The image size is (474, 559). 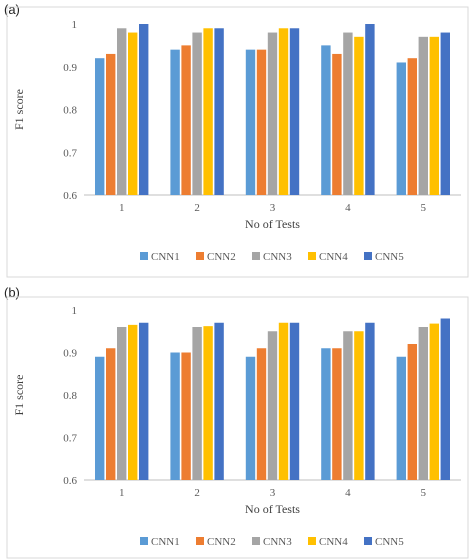 I want to click on panel-label-a: (a), so click(x=12, y=9).